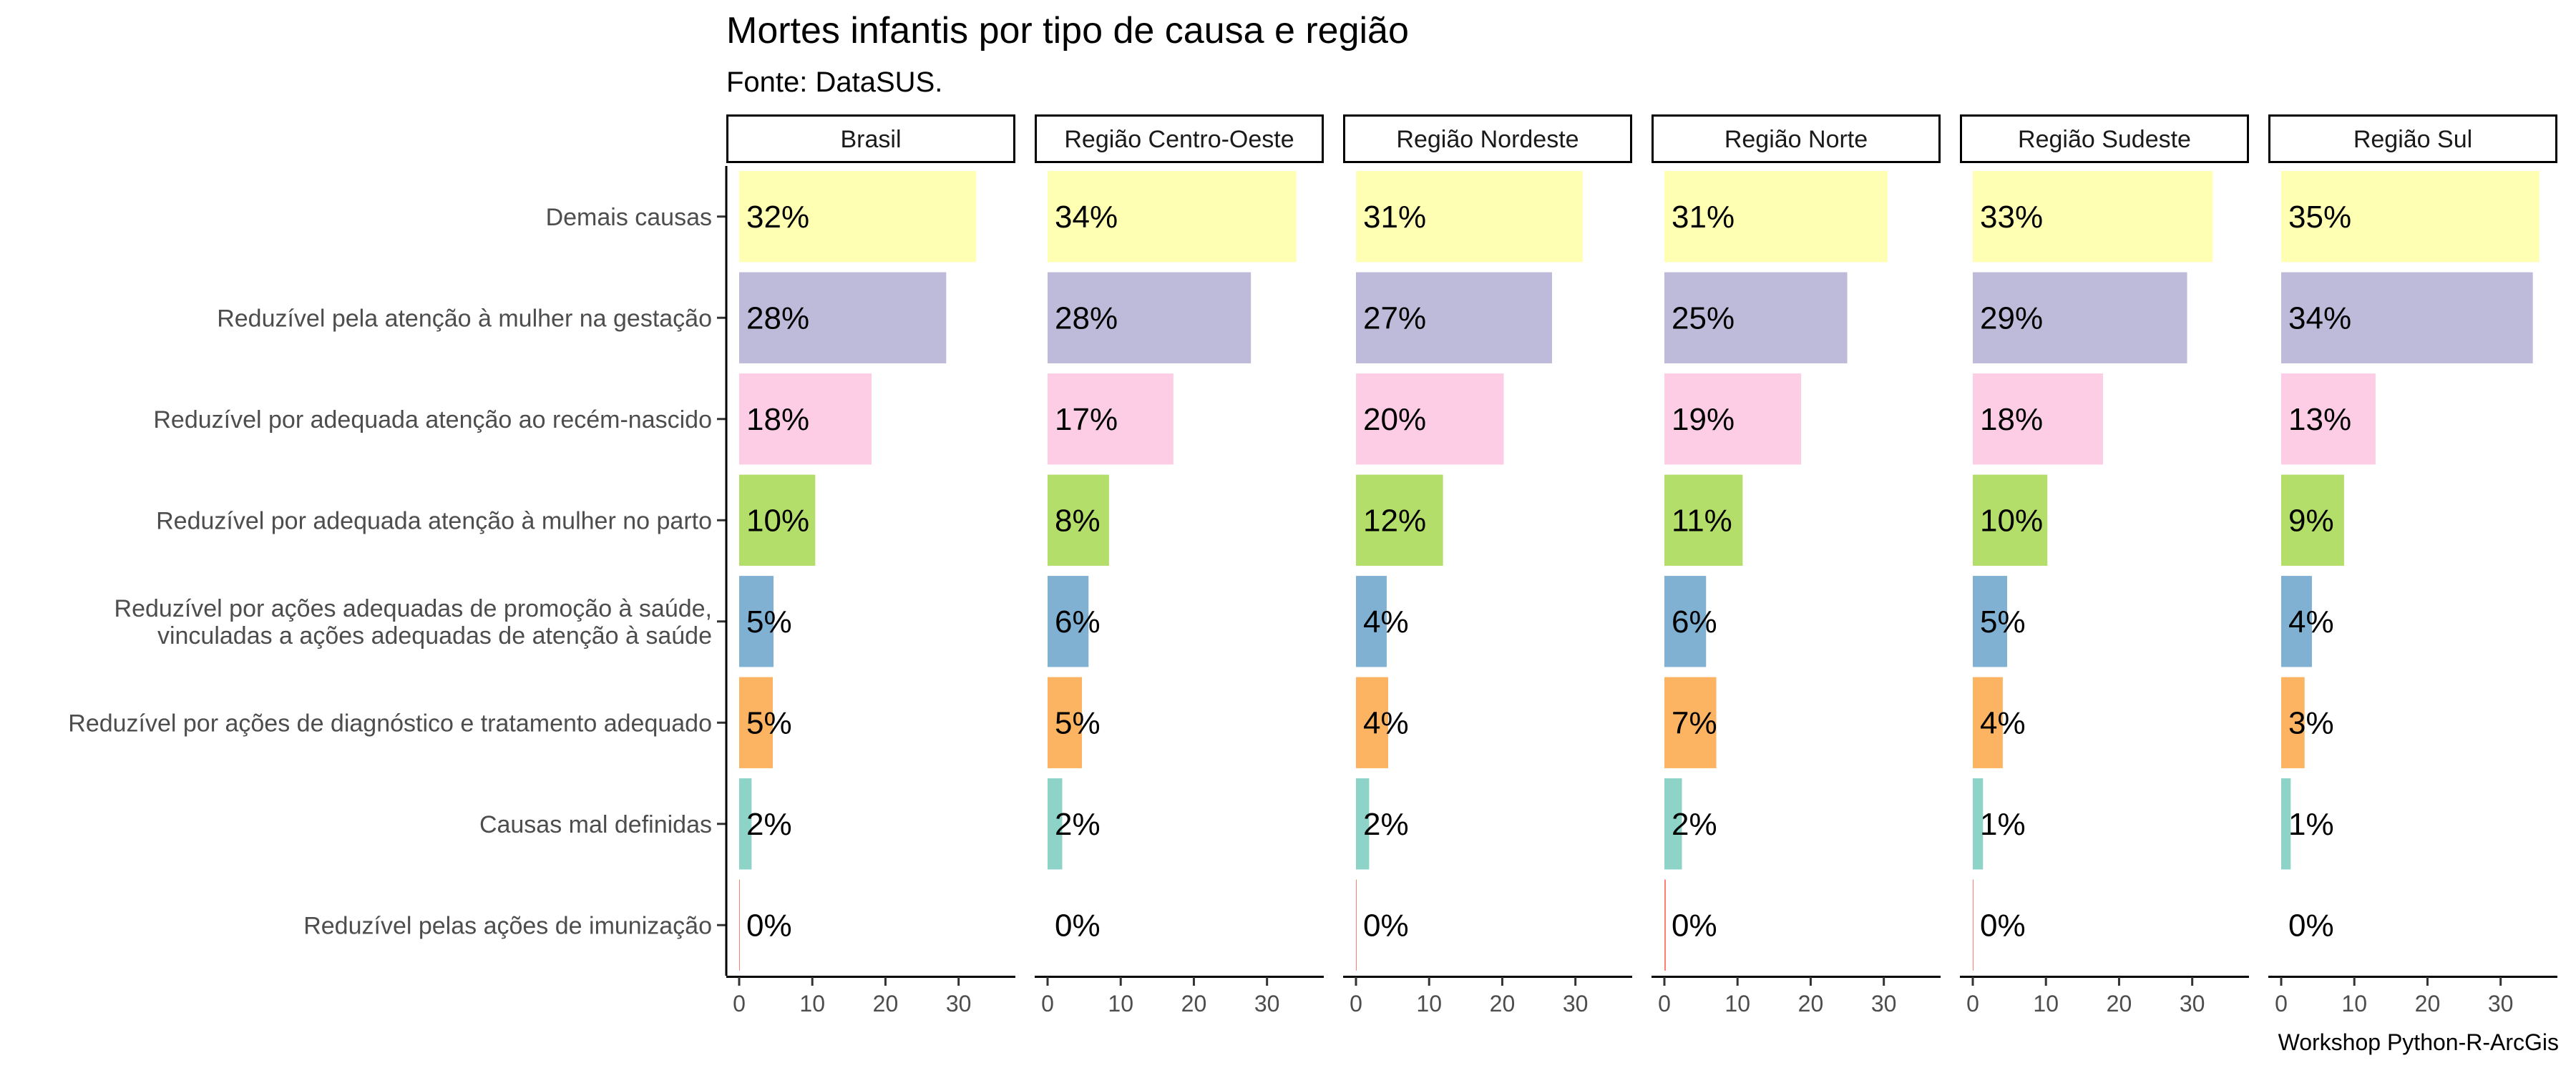 Image resolution: width=2576 pixels, height=1073 pixels. Describe the element at coordinates (507, 925) in the screenshot. I see `y-tick-label: Reduzível pelas ações de imunização` at that location.